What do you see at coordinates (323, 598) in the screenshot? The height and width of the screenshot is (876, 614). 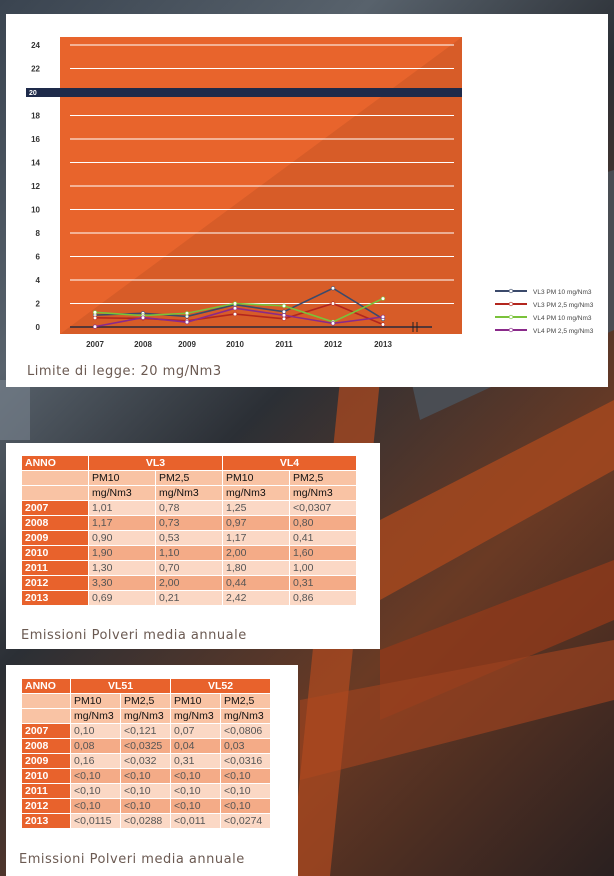 I see `table-cell: 0,86` at bounding box center [323, 598].